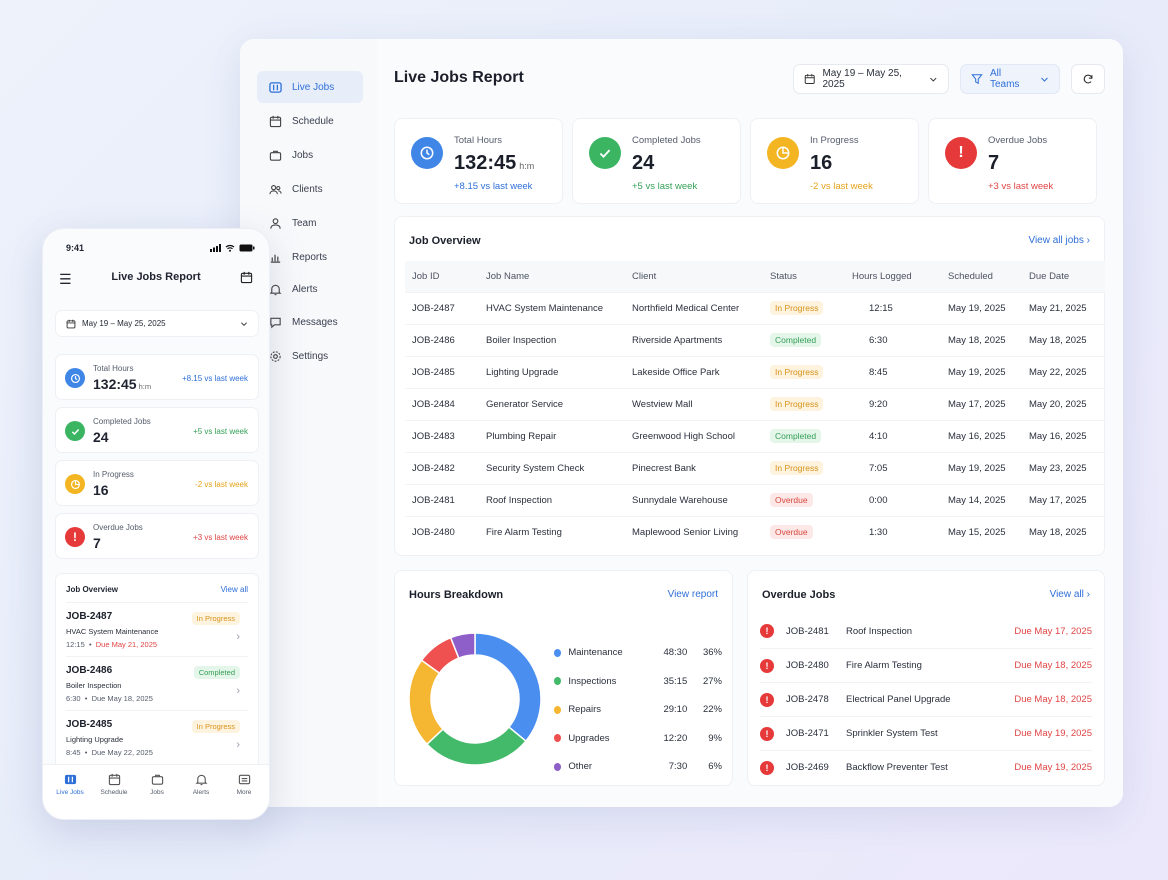  Describe the element at coordinates (101, 437) in the screenshot. I see `stat-value: 24` at that location.